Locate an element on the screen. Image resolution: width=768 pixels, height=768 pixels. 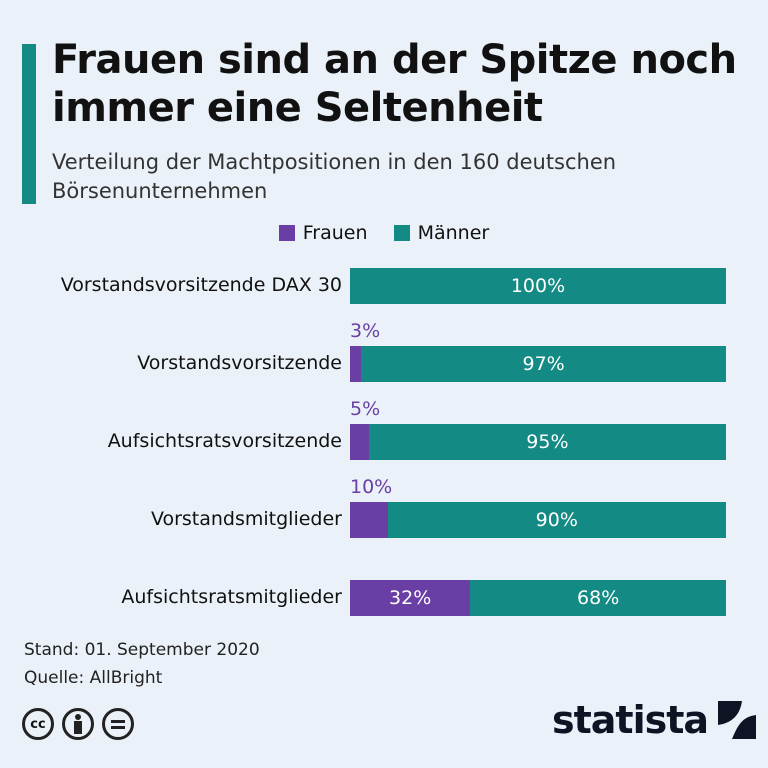
data-label: 97% is located at coordinates (543, 364).